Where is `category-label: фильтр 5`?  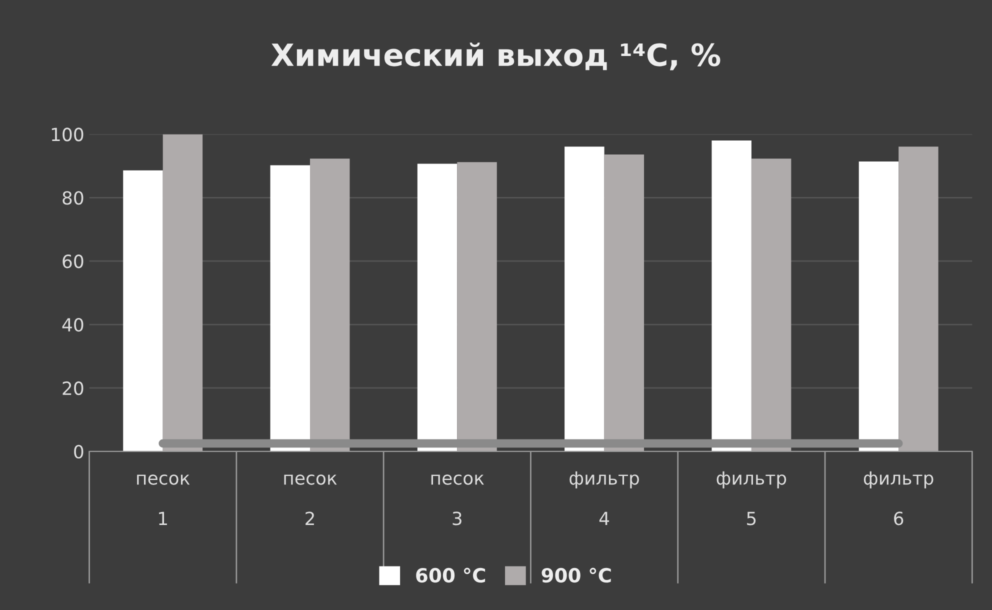
category-label: фильтр 5 is located at coordinates (751, 498).